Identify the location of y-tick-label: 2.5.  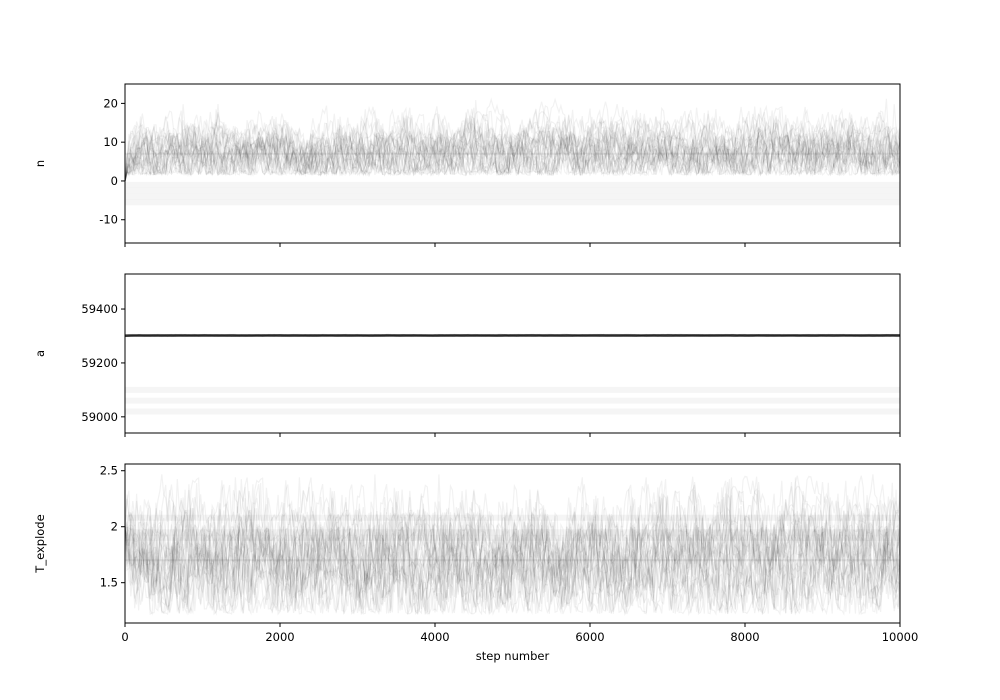
(109, 471).